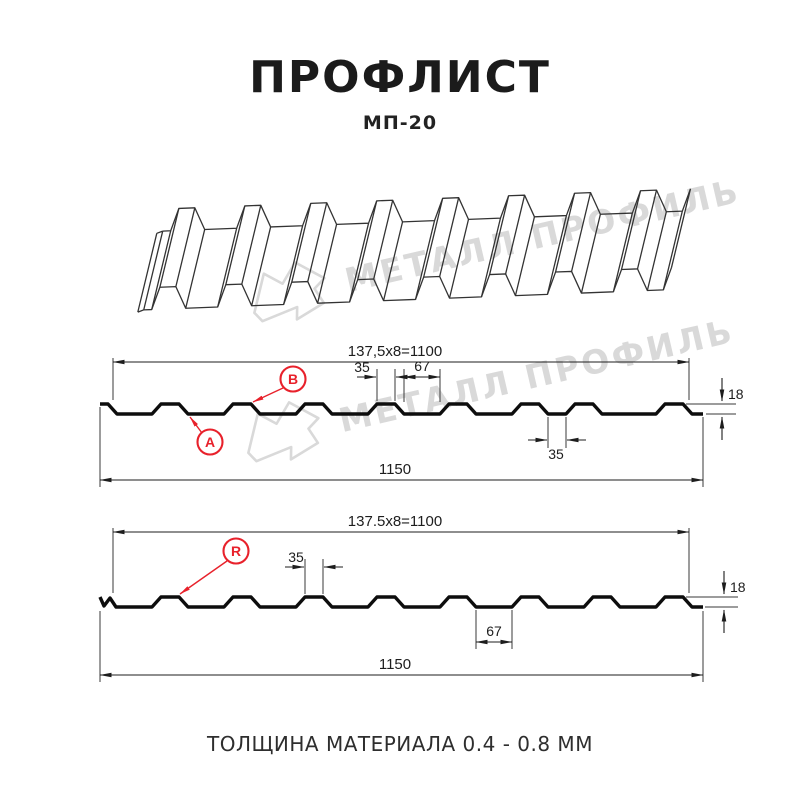  Describe the element at coordinates (293, 379) in the screenshot. I see `callout-b-letter: B` at that location.